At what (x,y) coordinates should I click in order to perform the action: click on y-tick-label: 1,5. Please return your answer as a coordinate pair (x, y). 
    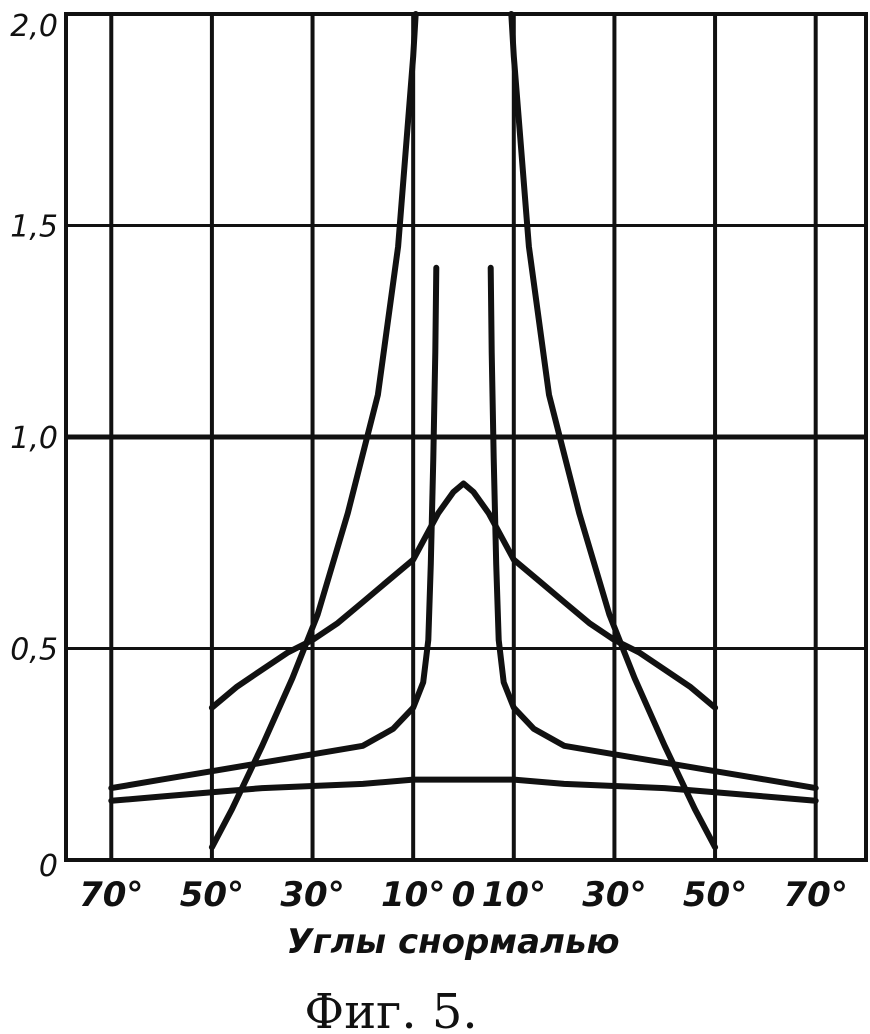
    Looking at the image, I should click on (34, 227).